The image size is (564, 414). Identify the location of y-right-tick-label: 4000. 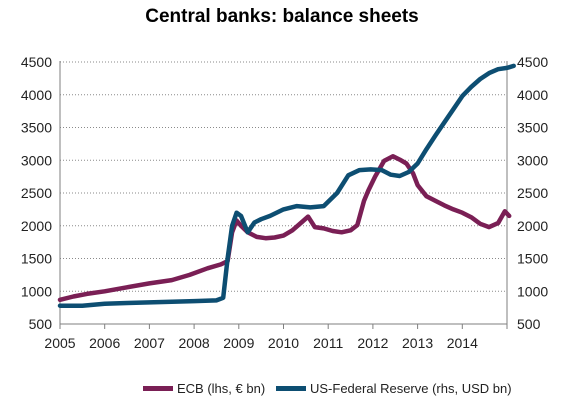
(532, 95).